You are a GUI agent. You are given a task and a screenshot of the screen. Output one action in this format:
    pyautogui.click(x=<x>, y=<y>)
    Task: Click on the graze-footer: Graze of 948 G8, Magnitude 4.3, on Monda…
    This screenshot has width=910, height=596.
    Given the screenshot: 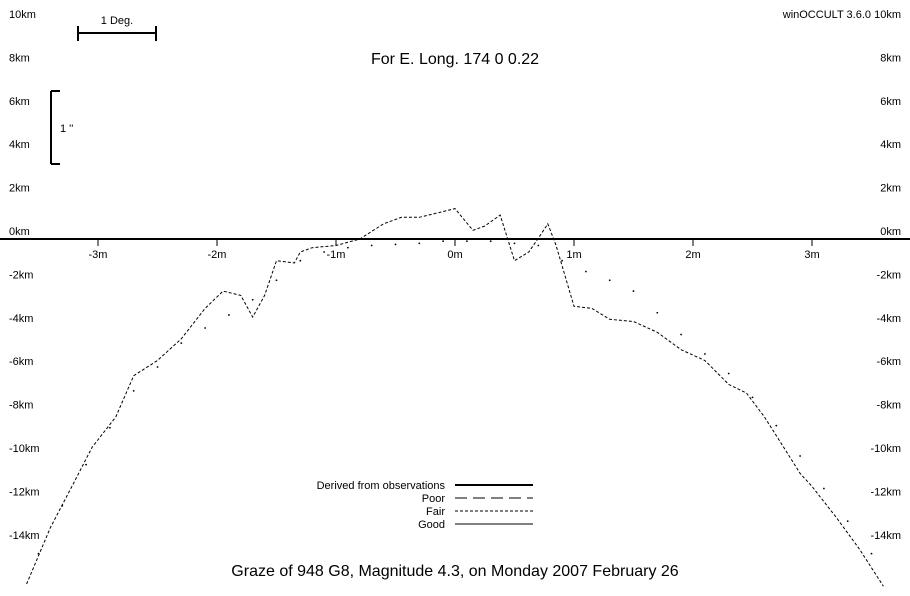 What is the action you would take?
    pyautogui.click(x=454, y=571)
    